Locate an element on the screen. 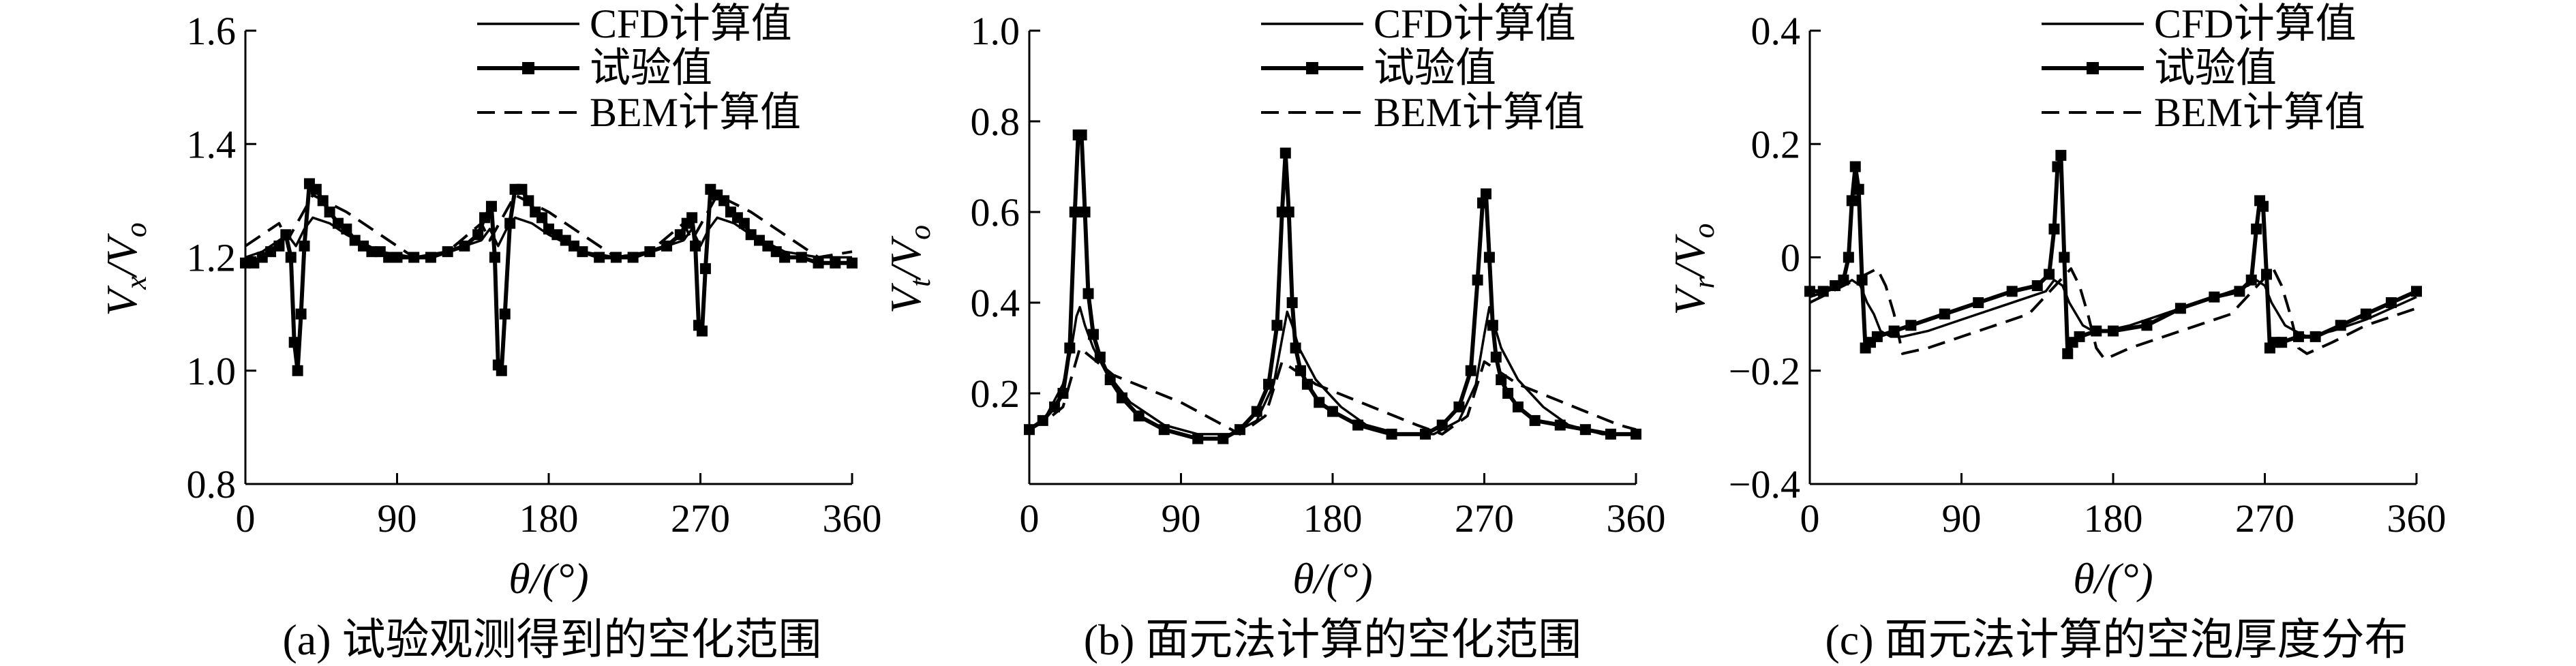  x-tick-label: 0 is located at coordinates (1030, 518).